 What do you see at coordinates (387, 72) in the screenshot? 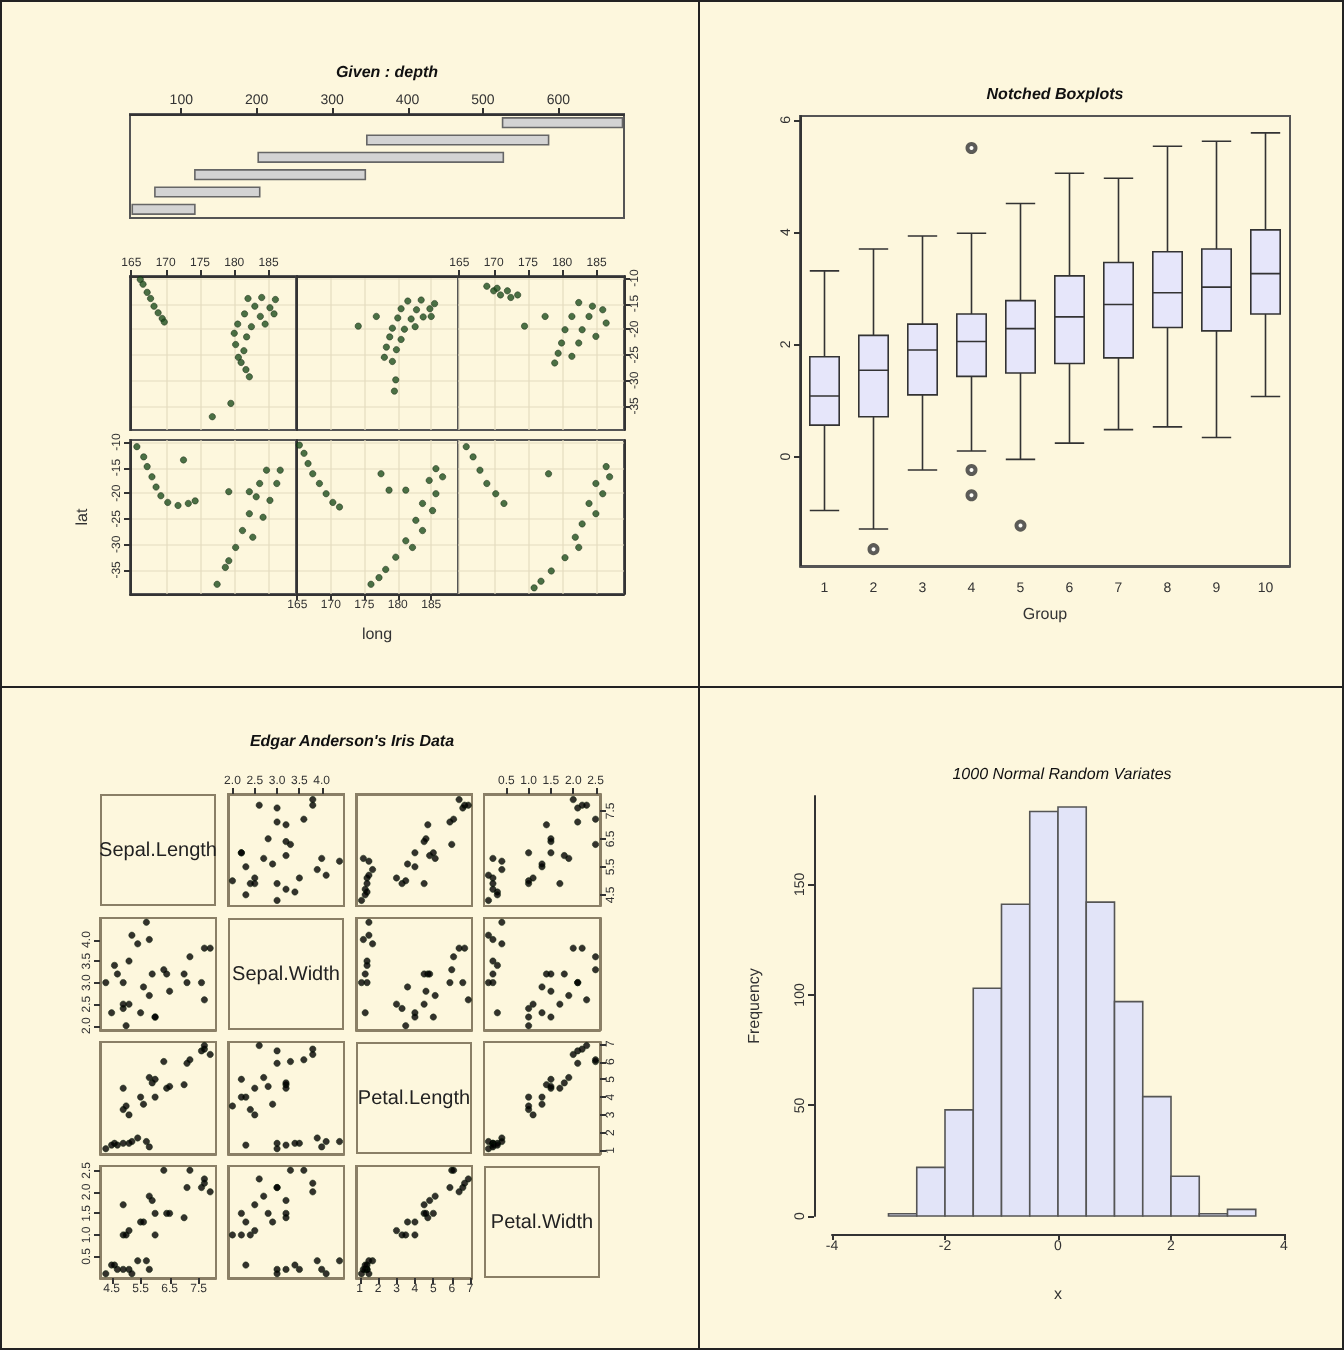
I see `chart-title: Given : depth` at bounding box center [387, 72].